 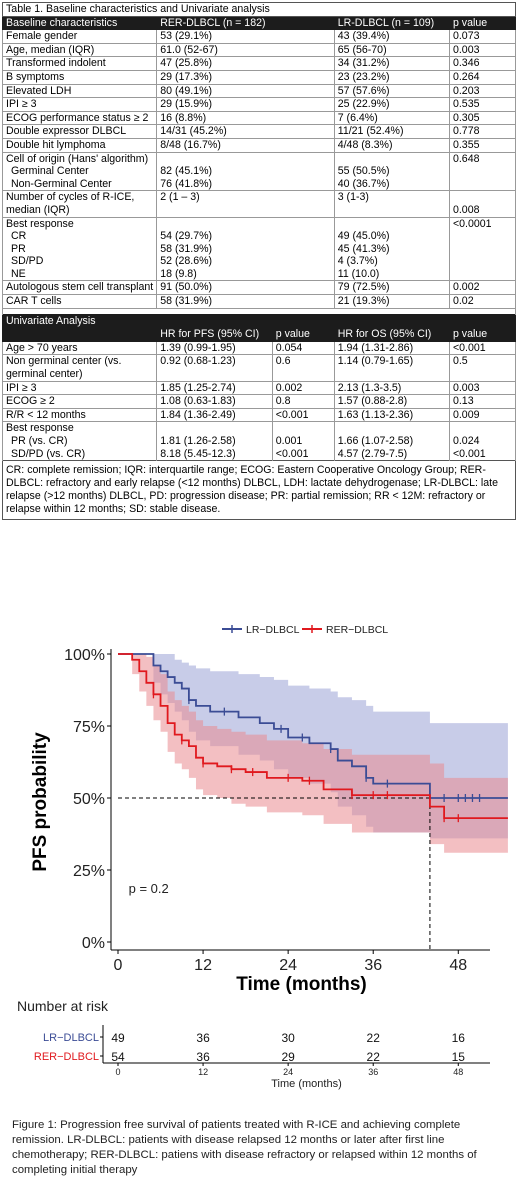 What do you see at coordinates (259, 311) in the screenshot?
I see `table-gap` at bounding box center [259, 311].